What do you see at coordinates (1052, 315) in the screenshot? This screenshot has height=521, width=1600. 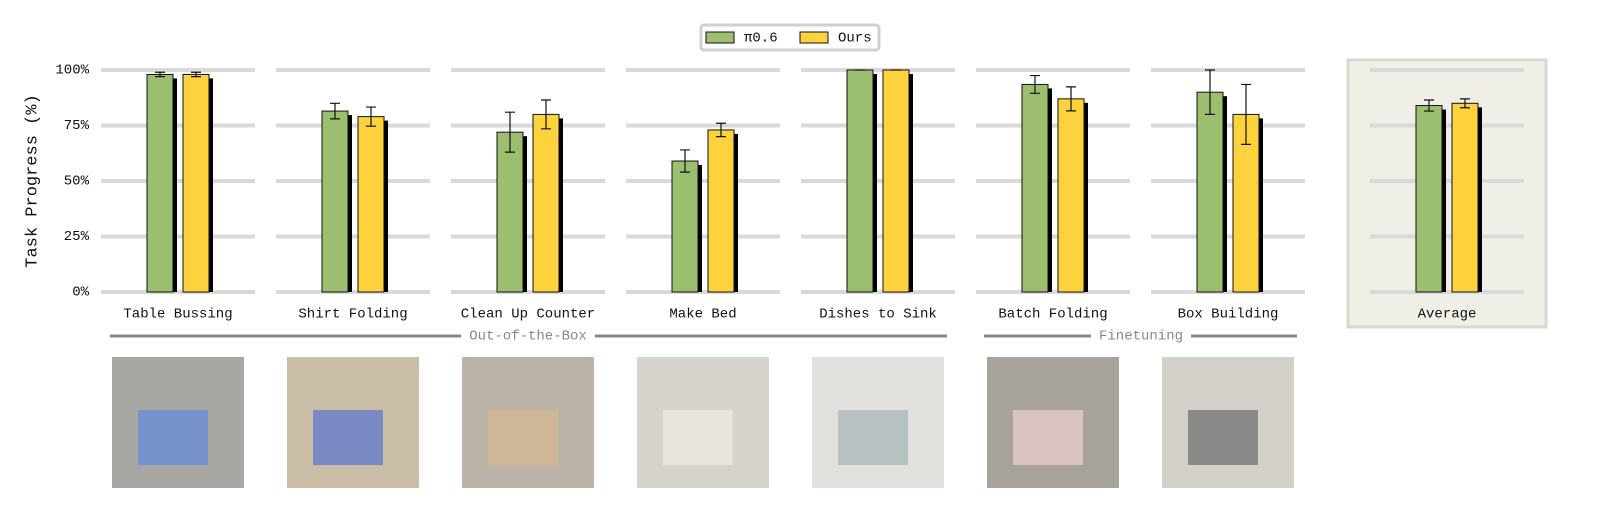 I see `x-tick-label: Batch Folding` at bounding box center [1052, 315].